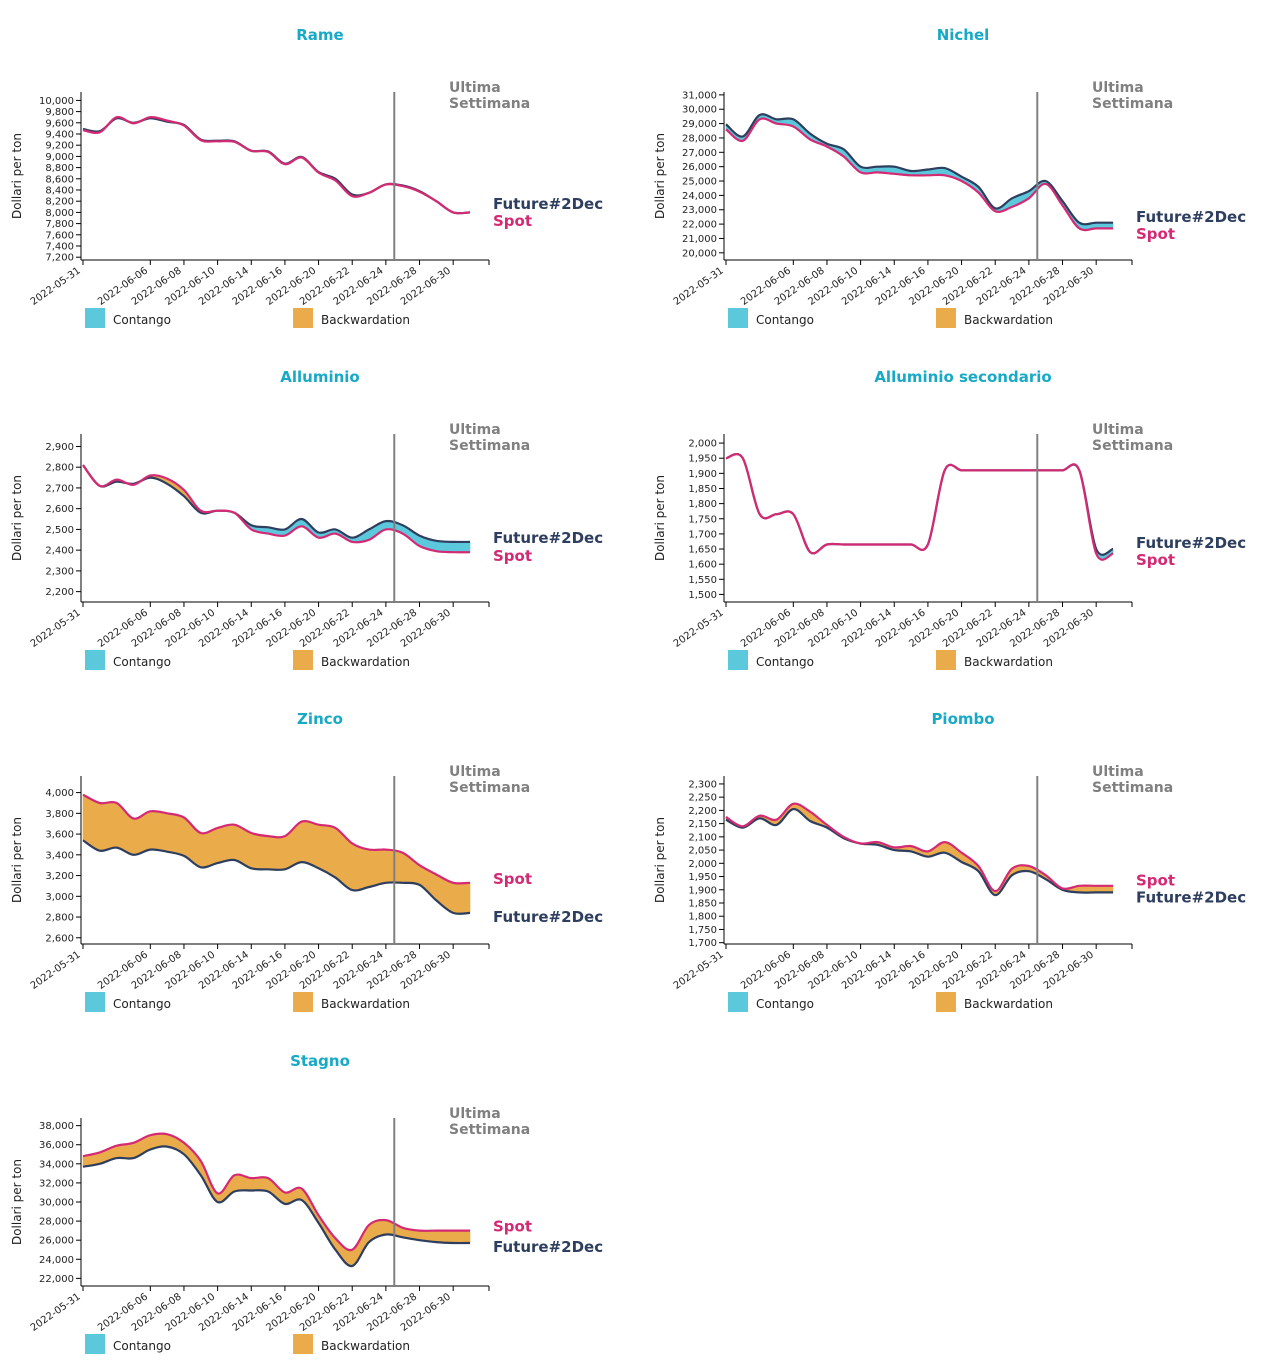 The image size is (1280, 1368). Describe the element at coordinates (59, 202) in the screenshot. I see `y-tick-label: 8,200` at that location.